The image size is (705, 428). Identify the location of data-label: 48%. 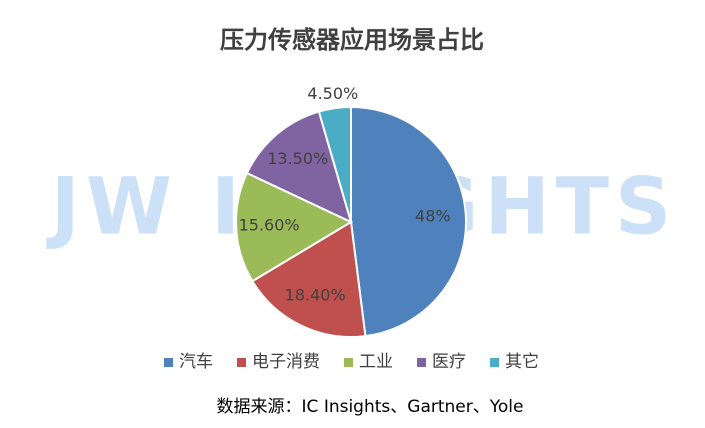
(433, 215).